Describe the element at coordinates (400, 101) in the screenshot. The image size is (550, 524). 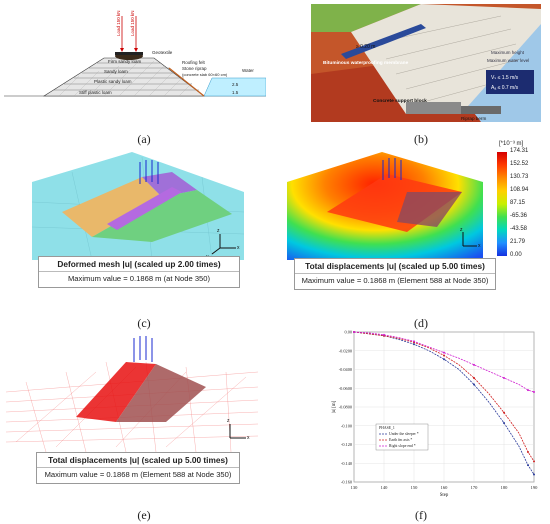
I see `support-label: Concrete support block` at that location.